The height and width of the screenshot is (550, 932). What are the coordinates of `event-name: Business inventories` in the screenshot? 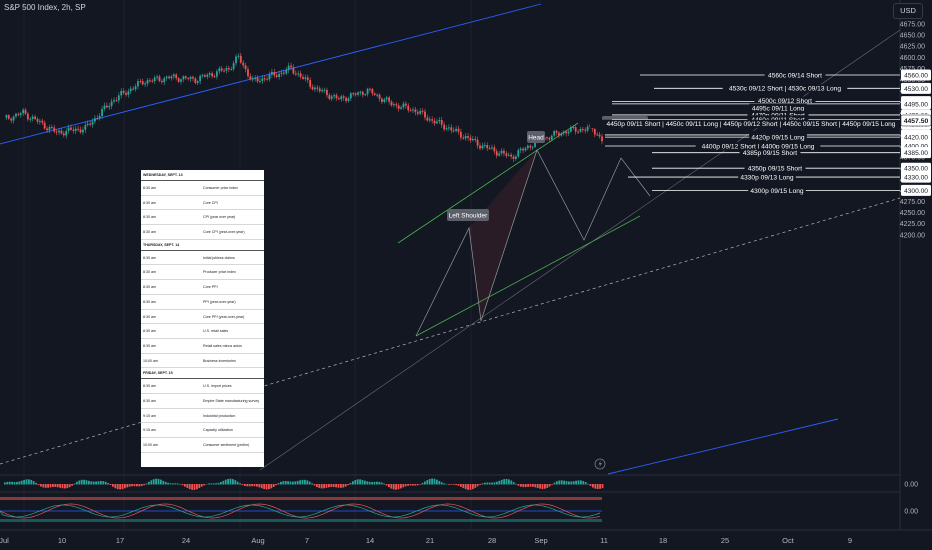 It's located at (219, 360).